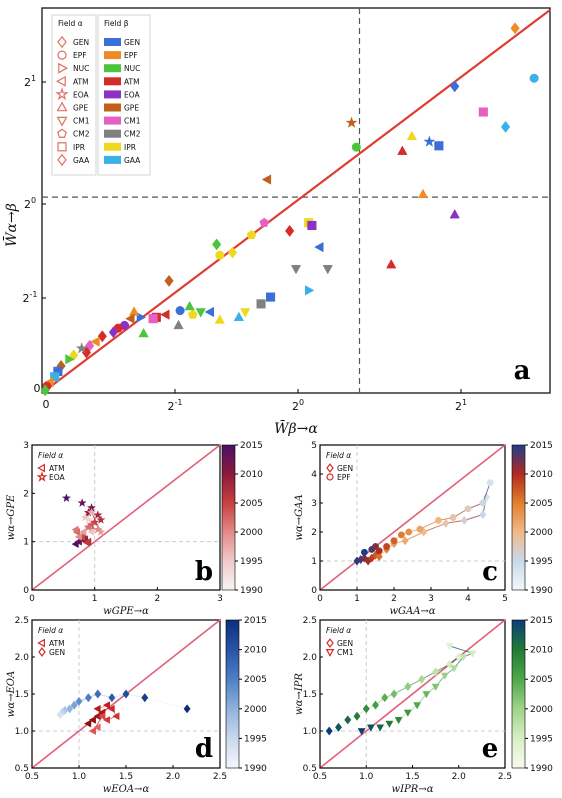 The width and height of the screenshot is (562, 798). I want to click on panel-b-legend-marker, so click(42, 476).